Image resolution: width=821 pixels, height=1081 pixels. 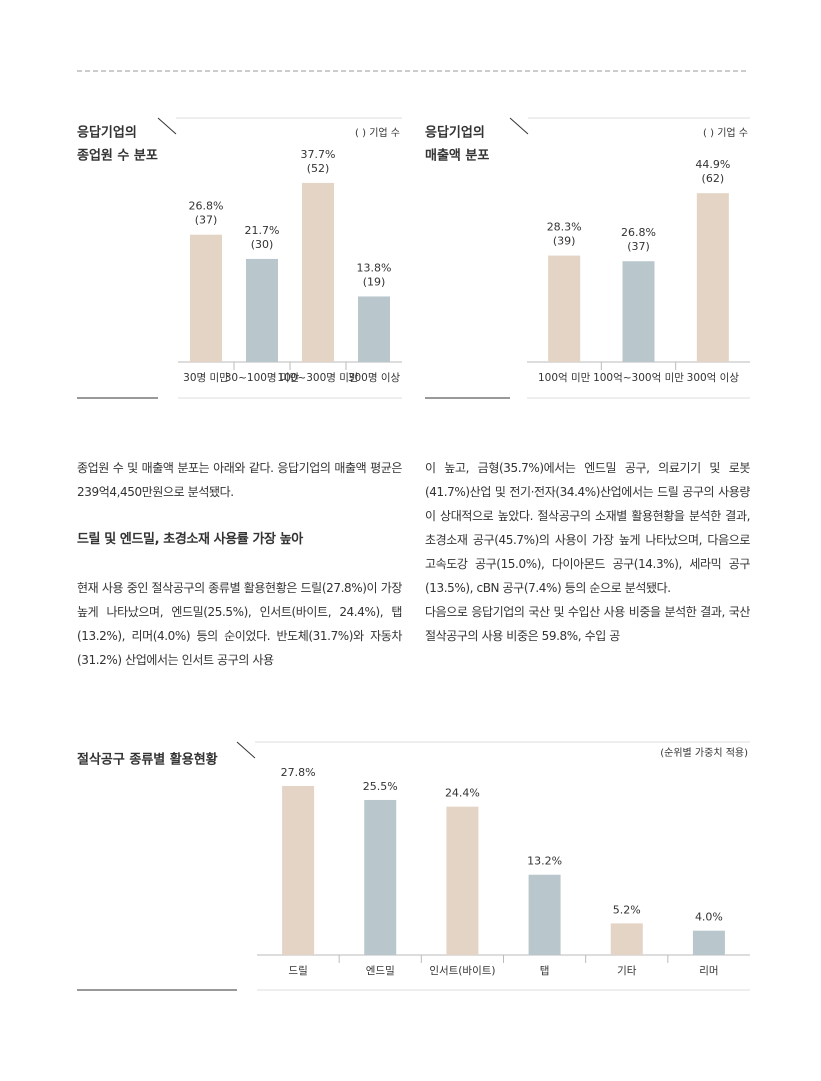 I want to click on value-label: 27.8%, so click(x=298, y=772).